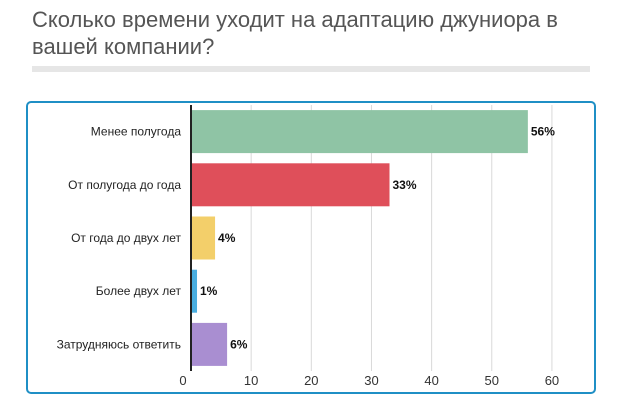 Image resolution: width=620 pixels, height=411 pixels. I want to click on value-label: 6%, so click(239, 344).